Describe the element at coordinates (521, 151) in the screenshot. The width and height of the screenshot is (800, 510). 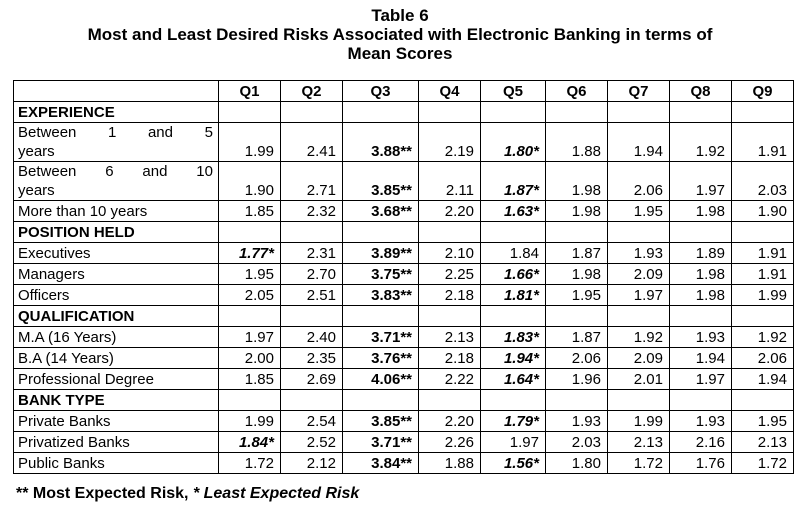
I see `mean-score: 1.80*` at that location.